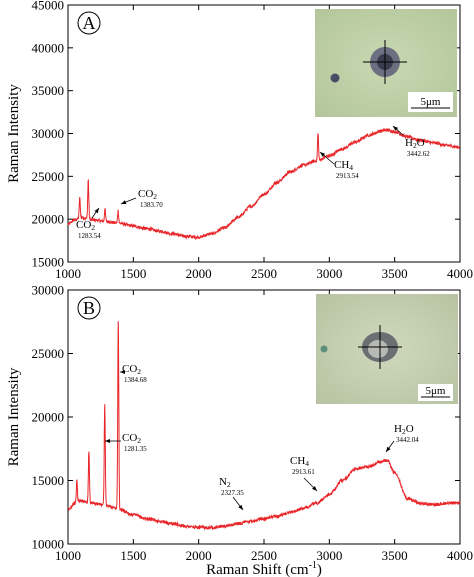 The width and height of the screenshot is (474, 577). I want to click on annotation-value: 1283.54, so click(89, 236).